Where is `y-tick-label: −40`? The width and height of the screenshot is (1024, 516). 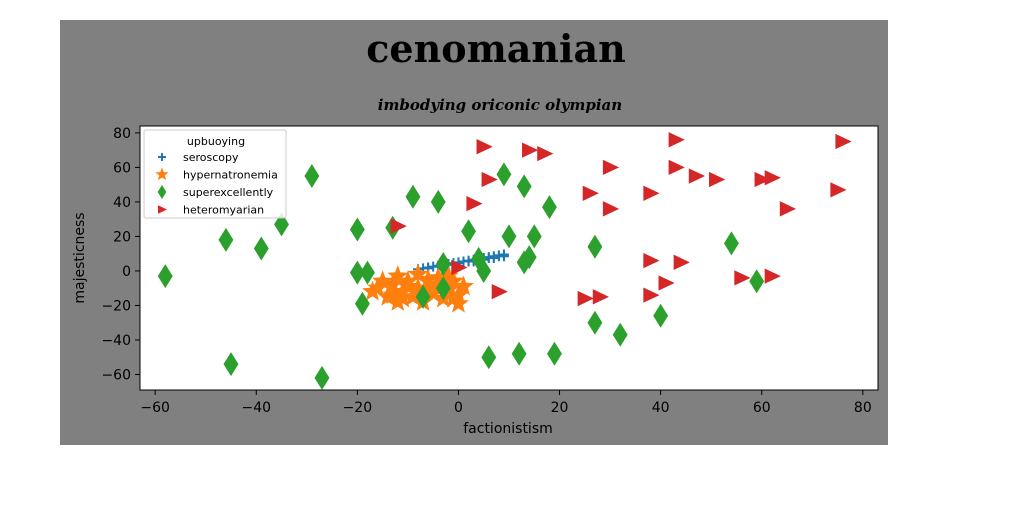 y-tick-label: −40 is located at coordinates (116, 341).